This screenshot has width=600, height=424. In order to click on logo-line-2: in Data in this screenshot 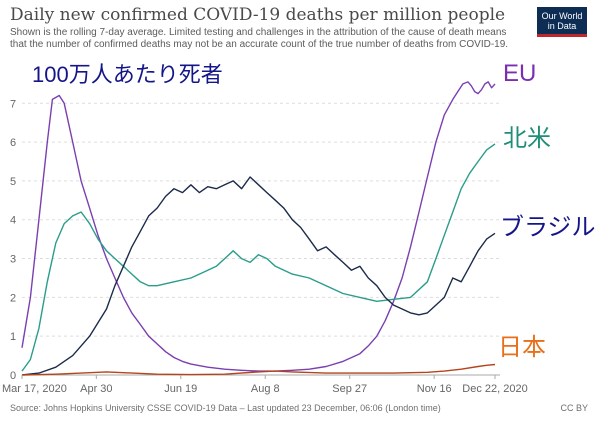, I will do `click(562, 26)`.